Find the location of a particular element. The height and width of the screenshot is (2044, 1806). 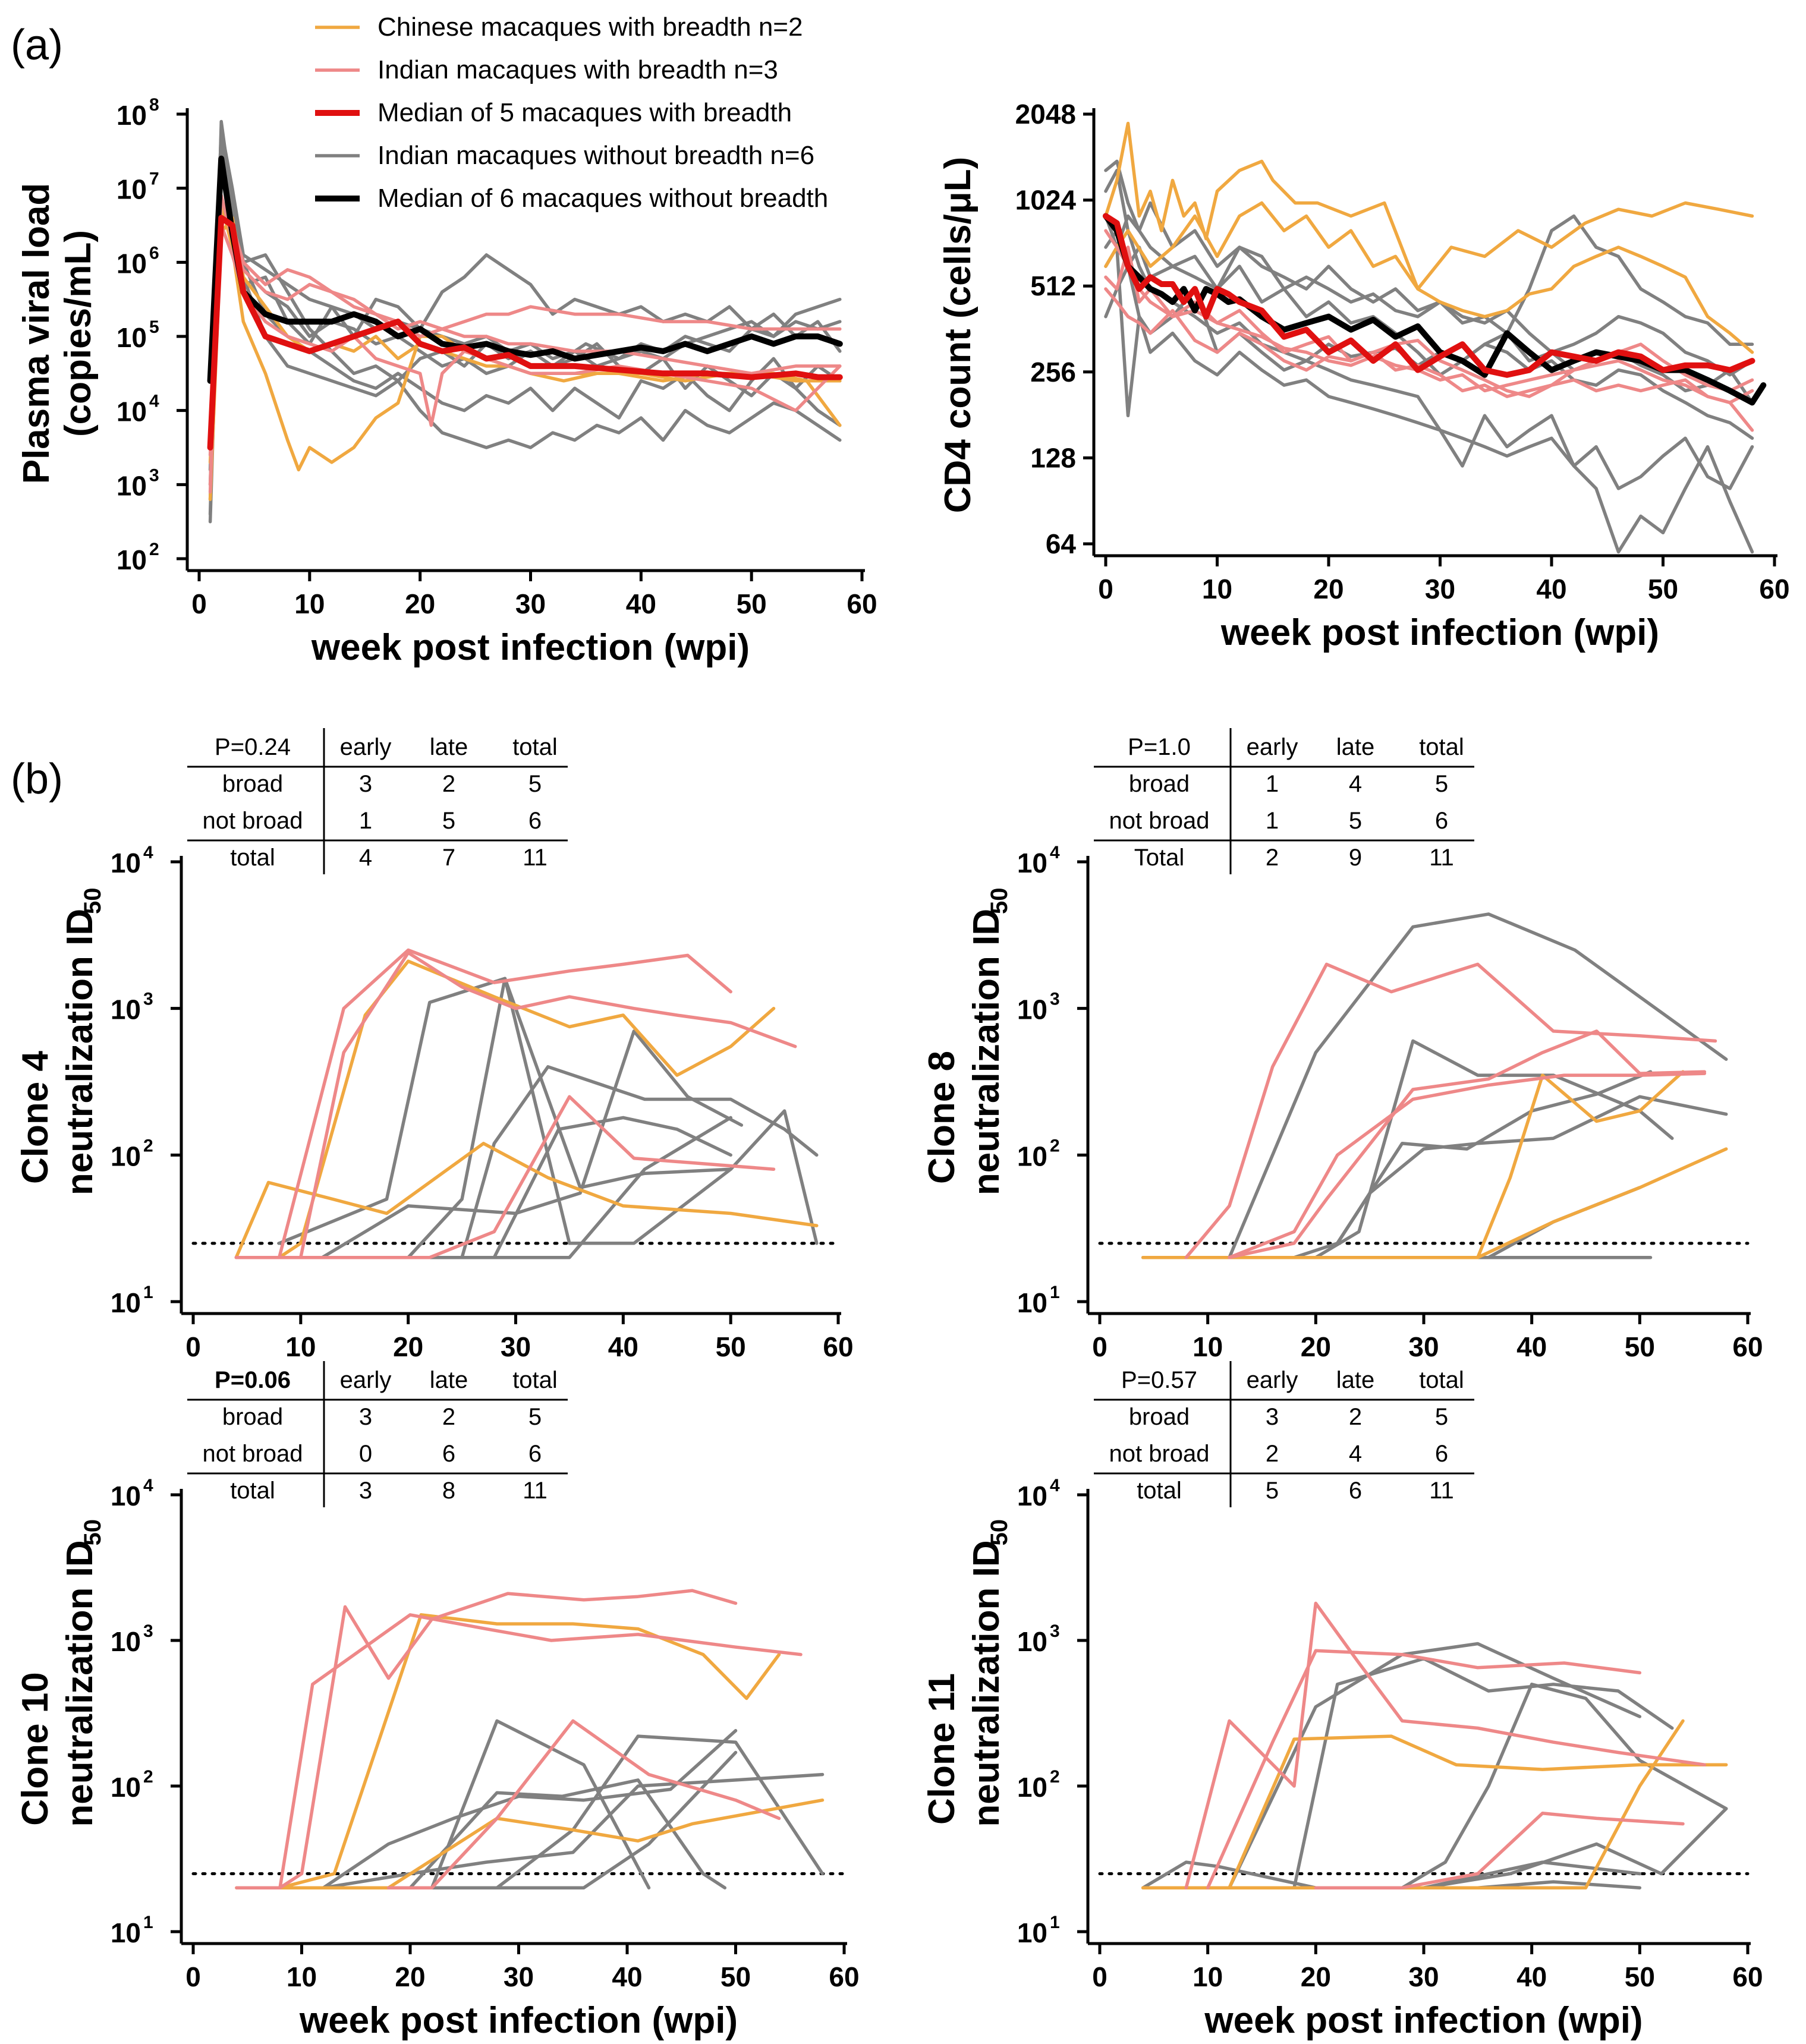

y-tick-label: 512 is located at coordinates (1053, 285).